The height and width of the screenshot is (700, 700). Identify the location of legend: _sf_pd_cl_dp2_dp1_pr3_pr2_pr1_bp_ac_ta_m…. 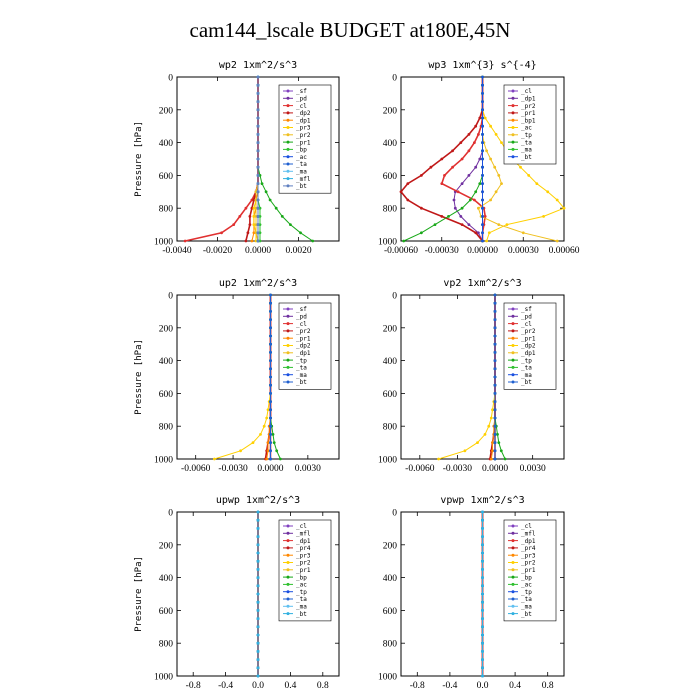
(305, 139).